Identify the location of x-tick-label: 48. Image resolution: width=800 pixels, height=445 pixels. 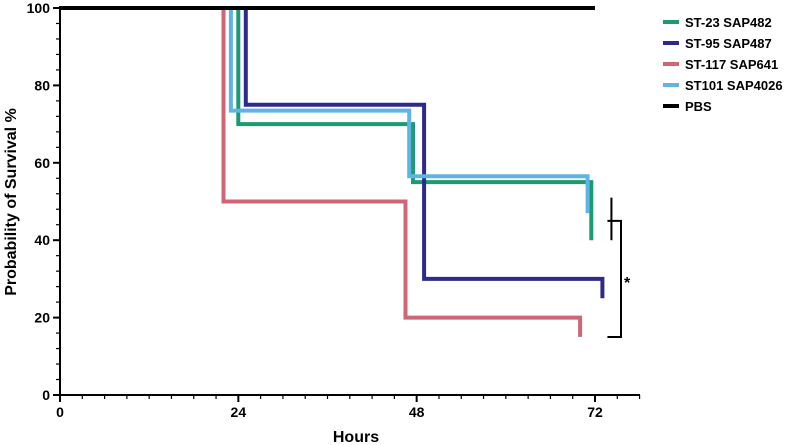
(417, 412).